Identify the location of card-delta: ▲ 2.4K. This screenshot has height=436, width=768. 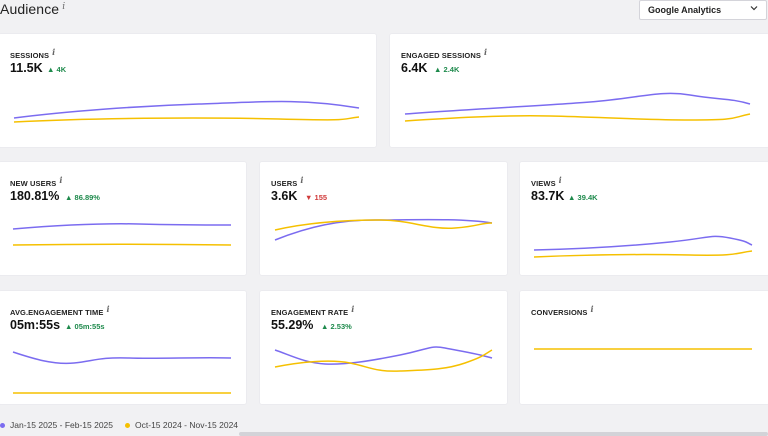
(447, 69).